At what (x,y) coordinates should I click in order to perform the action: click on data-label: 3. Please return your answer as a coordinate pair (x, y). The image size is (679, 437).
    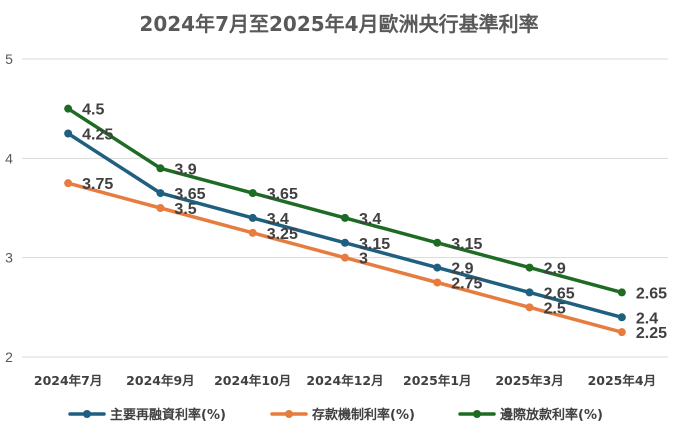
    Looking at the image, I should click on (363, 259).